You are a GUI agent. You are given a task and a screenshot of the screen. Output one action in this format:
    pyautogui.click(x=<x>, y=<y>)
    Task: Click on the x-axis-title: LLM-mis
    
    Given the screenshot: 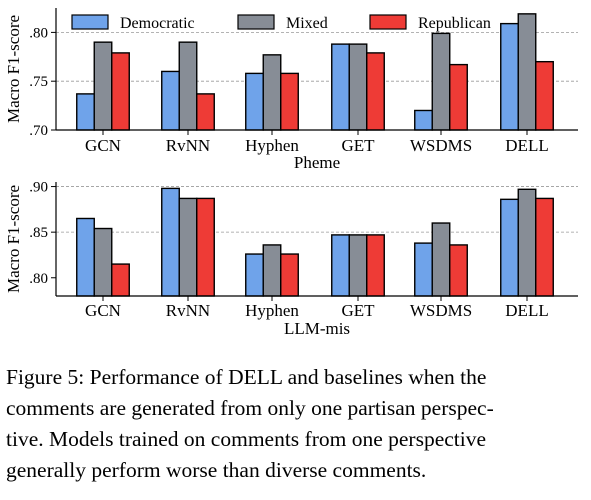 What is the action you would take?
    pyautogui.click(x=317, y=328)
    